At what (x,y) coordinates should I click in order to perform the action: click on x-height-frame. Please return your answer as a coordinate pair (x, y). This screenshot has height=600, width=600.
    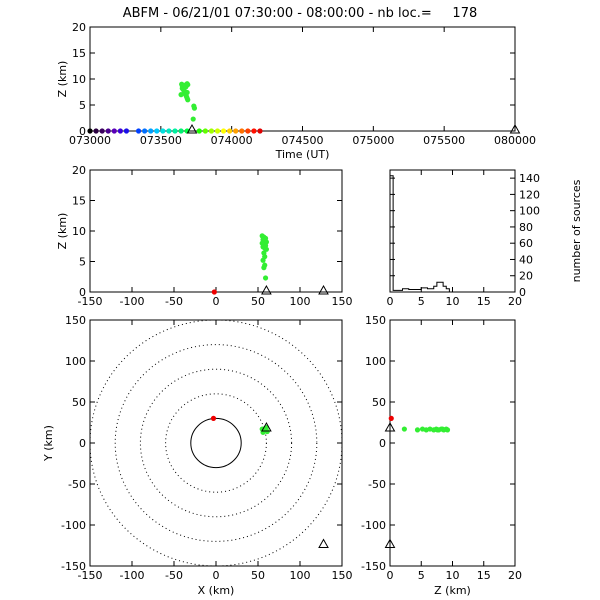
    Looking at the image, I should click on (216, 231).